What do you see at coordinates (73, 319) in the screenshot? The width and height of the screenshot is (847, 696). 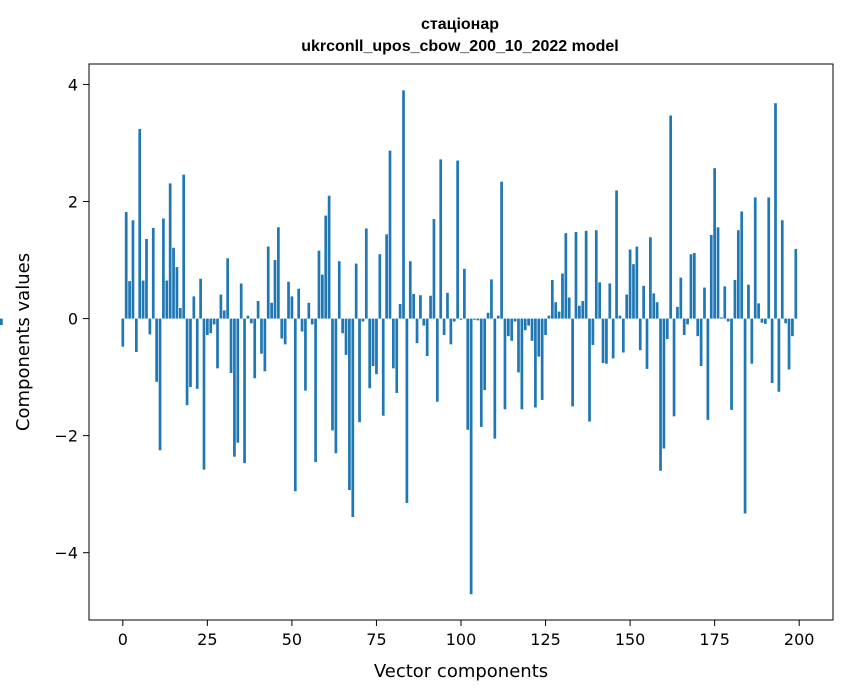 I see `y-tick-label: 0` at bounding box center [73, 319].